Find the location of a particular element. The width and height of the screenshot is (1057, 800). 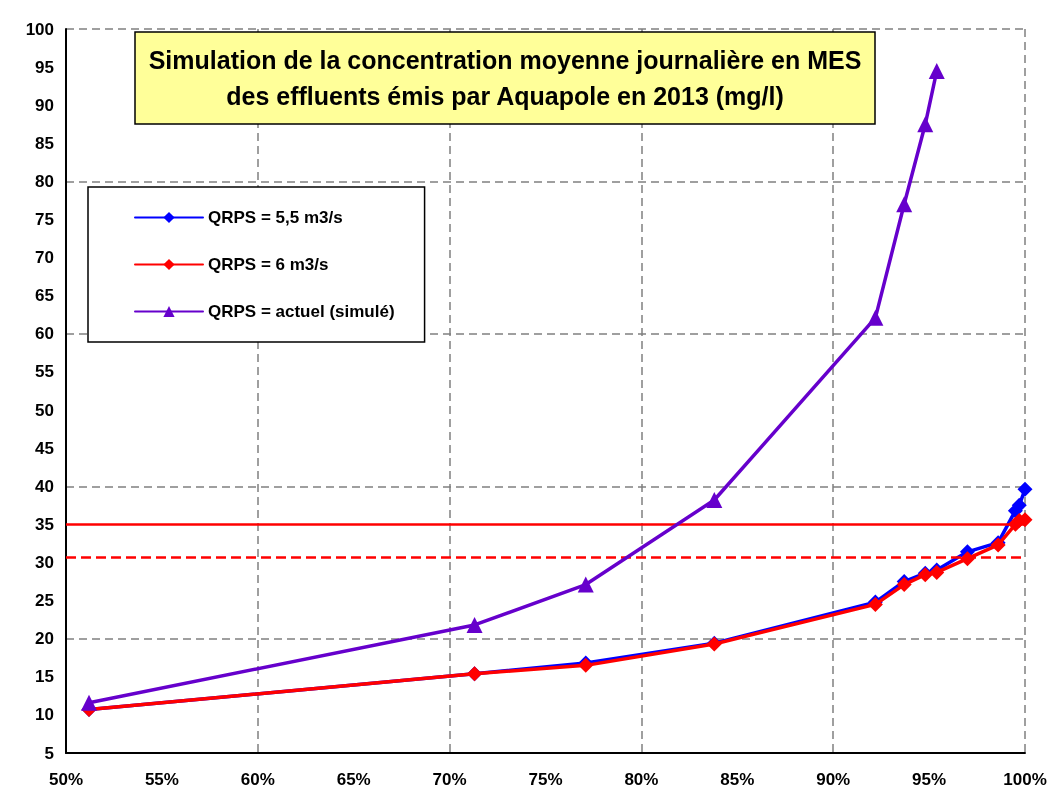

y-tick-label: 75 is located at coordinates (44, 220).